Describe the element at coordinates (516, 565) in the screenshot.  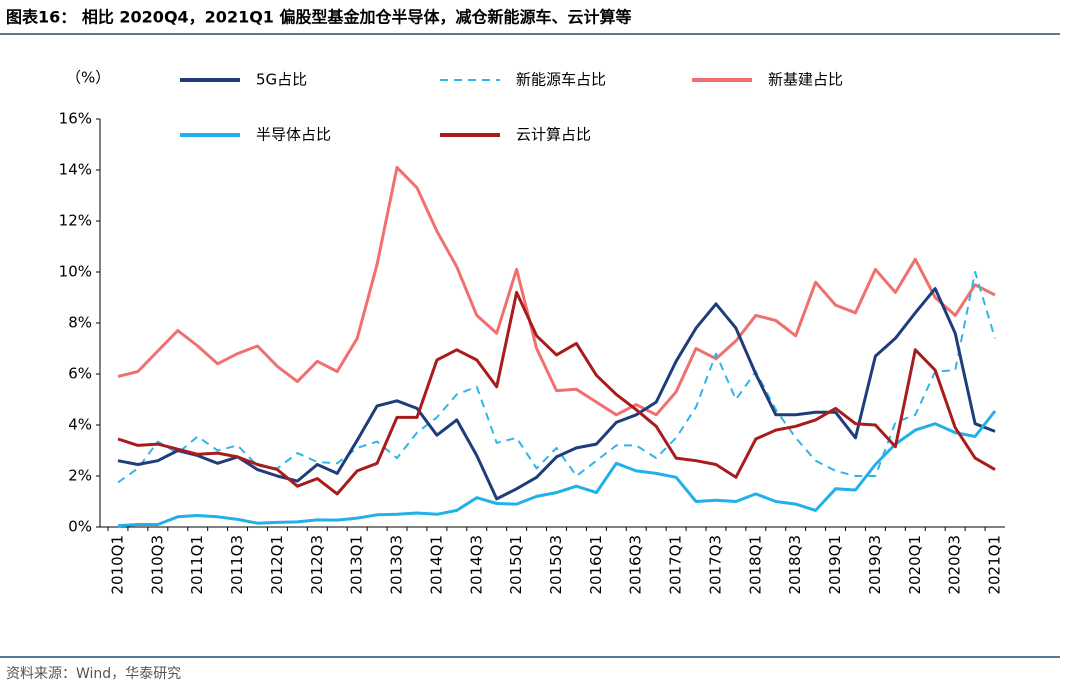
I see `x-tick-label: 2015Q1` at that location.